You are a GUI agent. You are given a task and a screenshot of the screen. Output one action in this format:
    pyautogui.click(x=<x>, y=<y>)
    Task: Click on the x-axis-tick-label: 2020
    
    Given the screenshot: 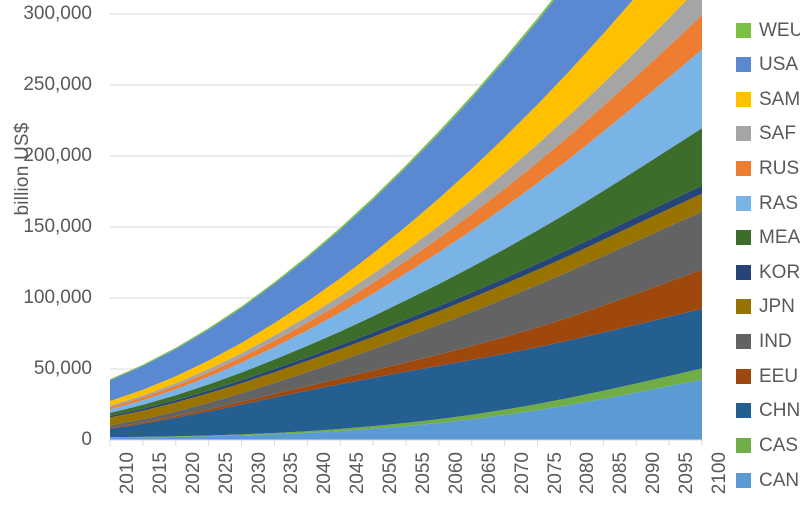 What is the action you would take?
    pyautogui.click(x=193, y=473)
    